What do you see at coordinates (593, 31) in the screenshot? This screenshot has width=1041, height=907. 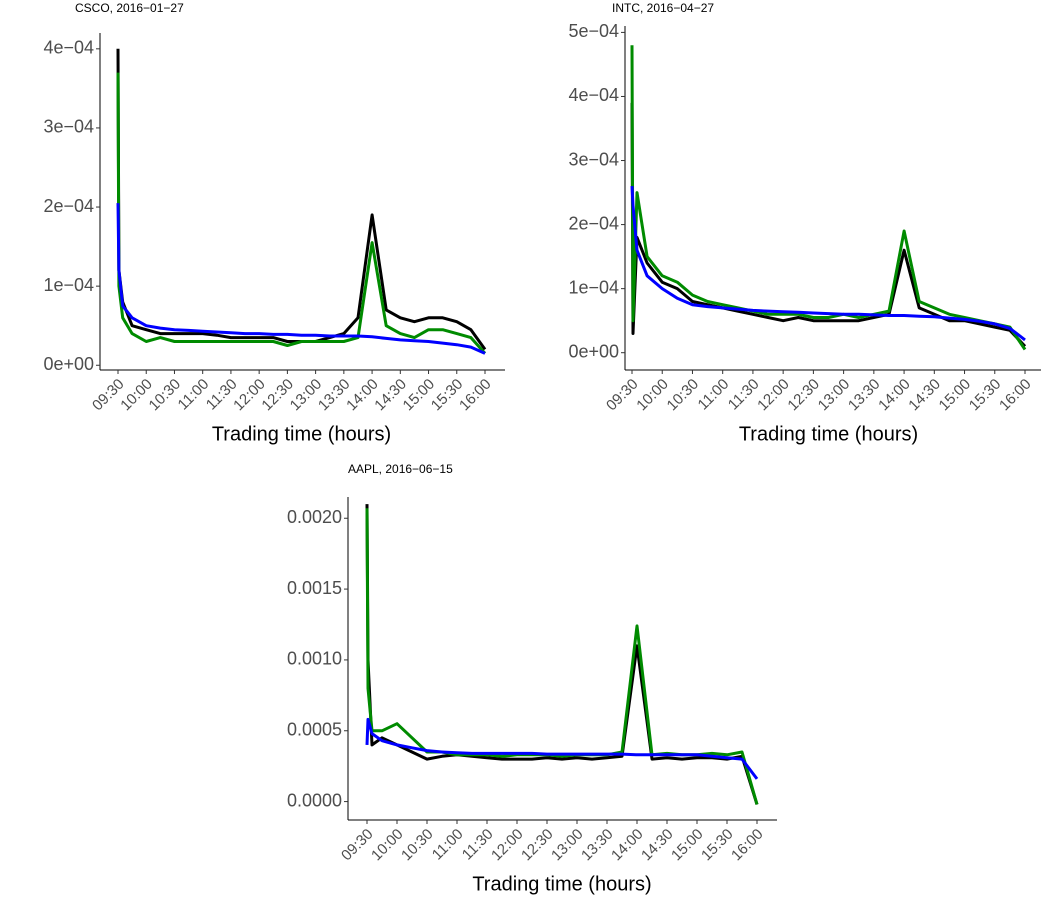 I see `y-tick-label: 5e−04` at bounding box center [593, 31].